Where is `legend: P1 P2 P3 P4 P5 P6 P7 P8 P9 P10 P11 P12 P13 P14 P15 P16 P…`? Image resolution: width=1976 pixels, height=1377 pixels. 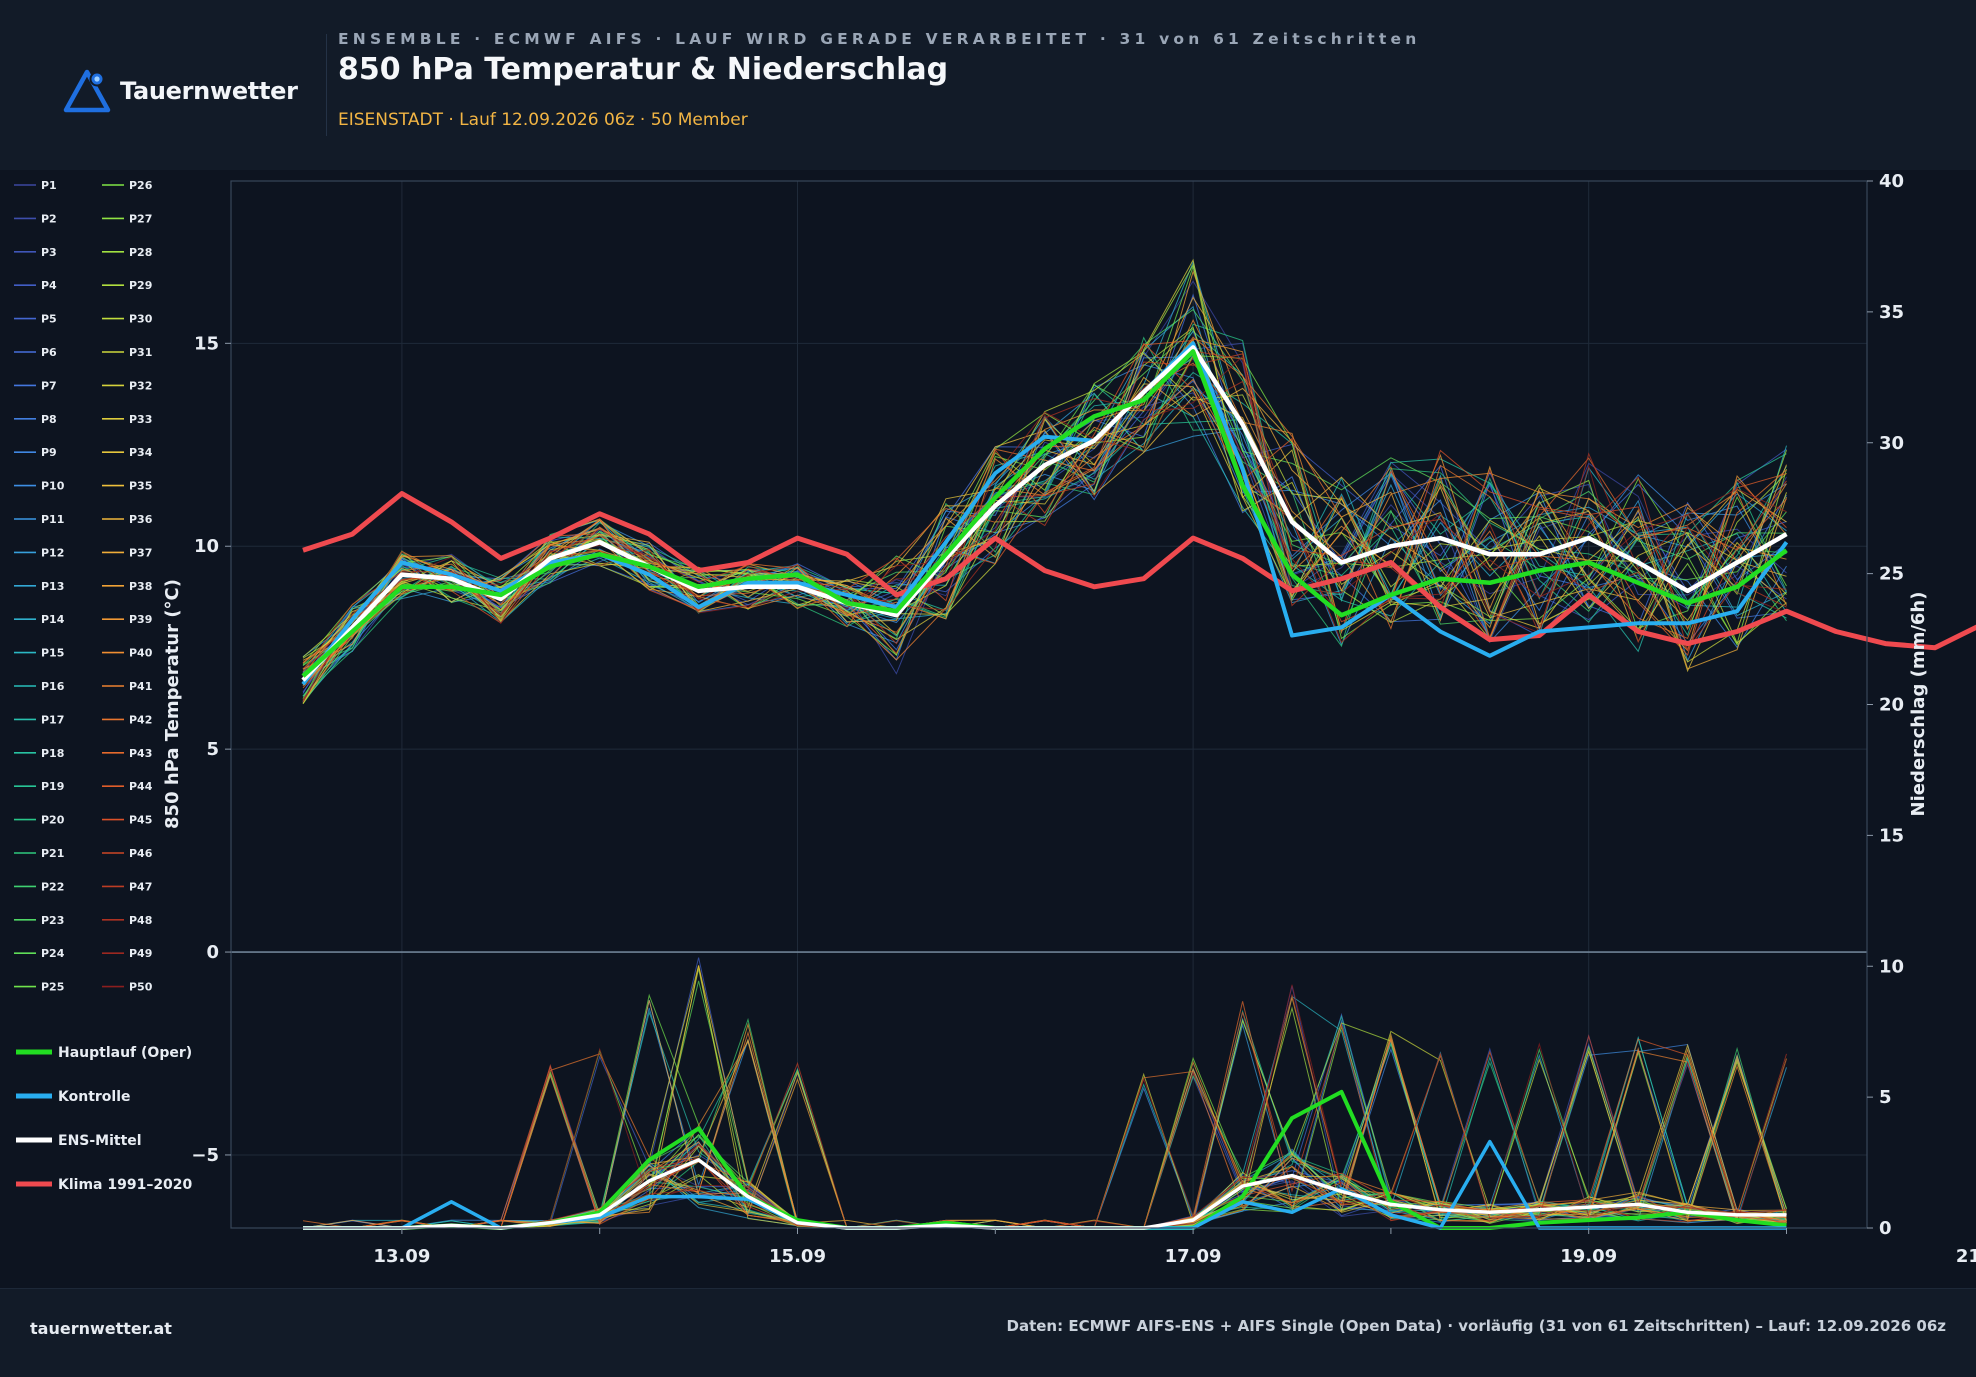 legend: P1 P2 P3 P4 P5 P6 P7 P8 P9 P10 P11 P12 P13 P14 P15 P16 P… is located at coordinates (103, 686).